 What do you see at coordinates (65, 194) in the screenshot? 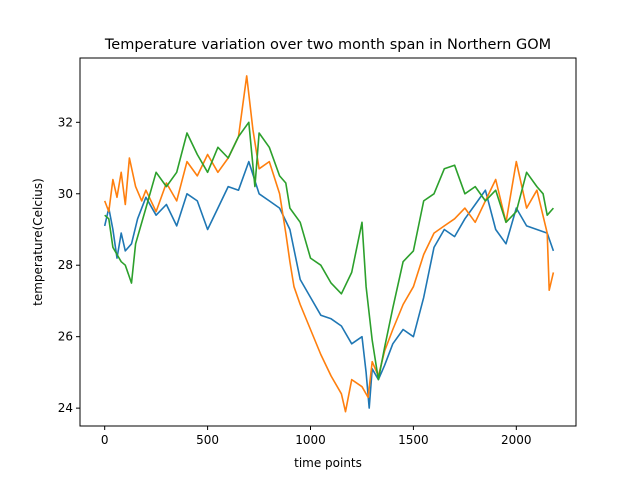
I see `y-tick-label: 30` at bounding box center [65, 194].